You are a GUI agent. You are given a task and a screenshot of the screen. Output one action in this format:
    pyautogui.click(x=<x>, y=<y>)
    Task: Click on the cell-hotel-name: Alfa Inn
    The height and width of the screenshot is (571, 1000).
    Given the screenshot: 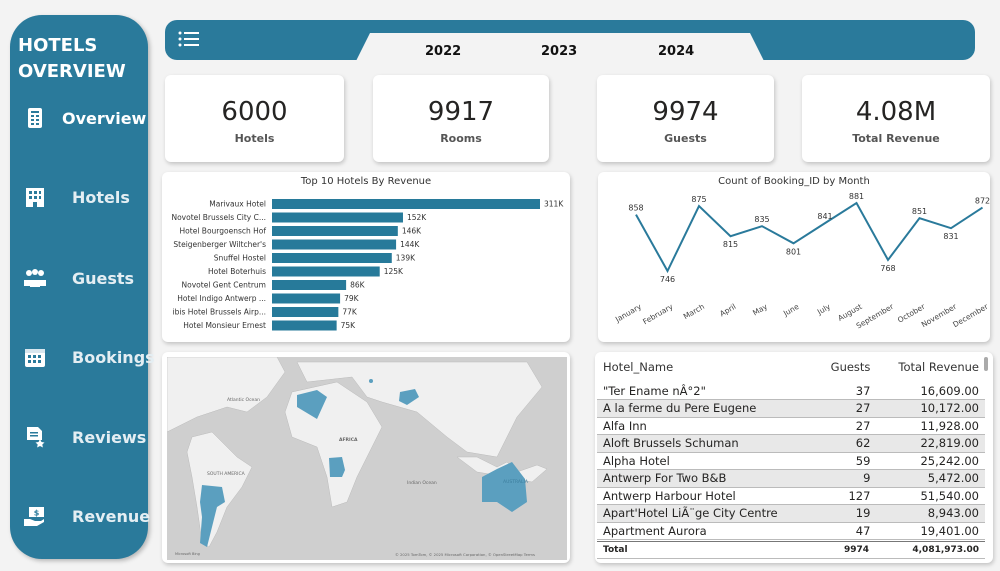 What is the action you would take?
    pyautogui.click(x=625, y=425)
    